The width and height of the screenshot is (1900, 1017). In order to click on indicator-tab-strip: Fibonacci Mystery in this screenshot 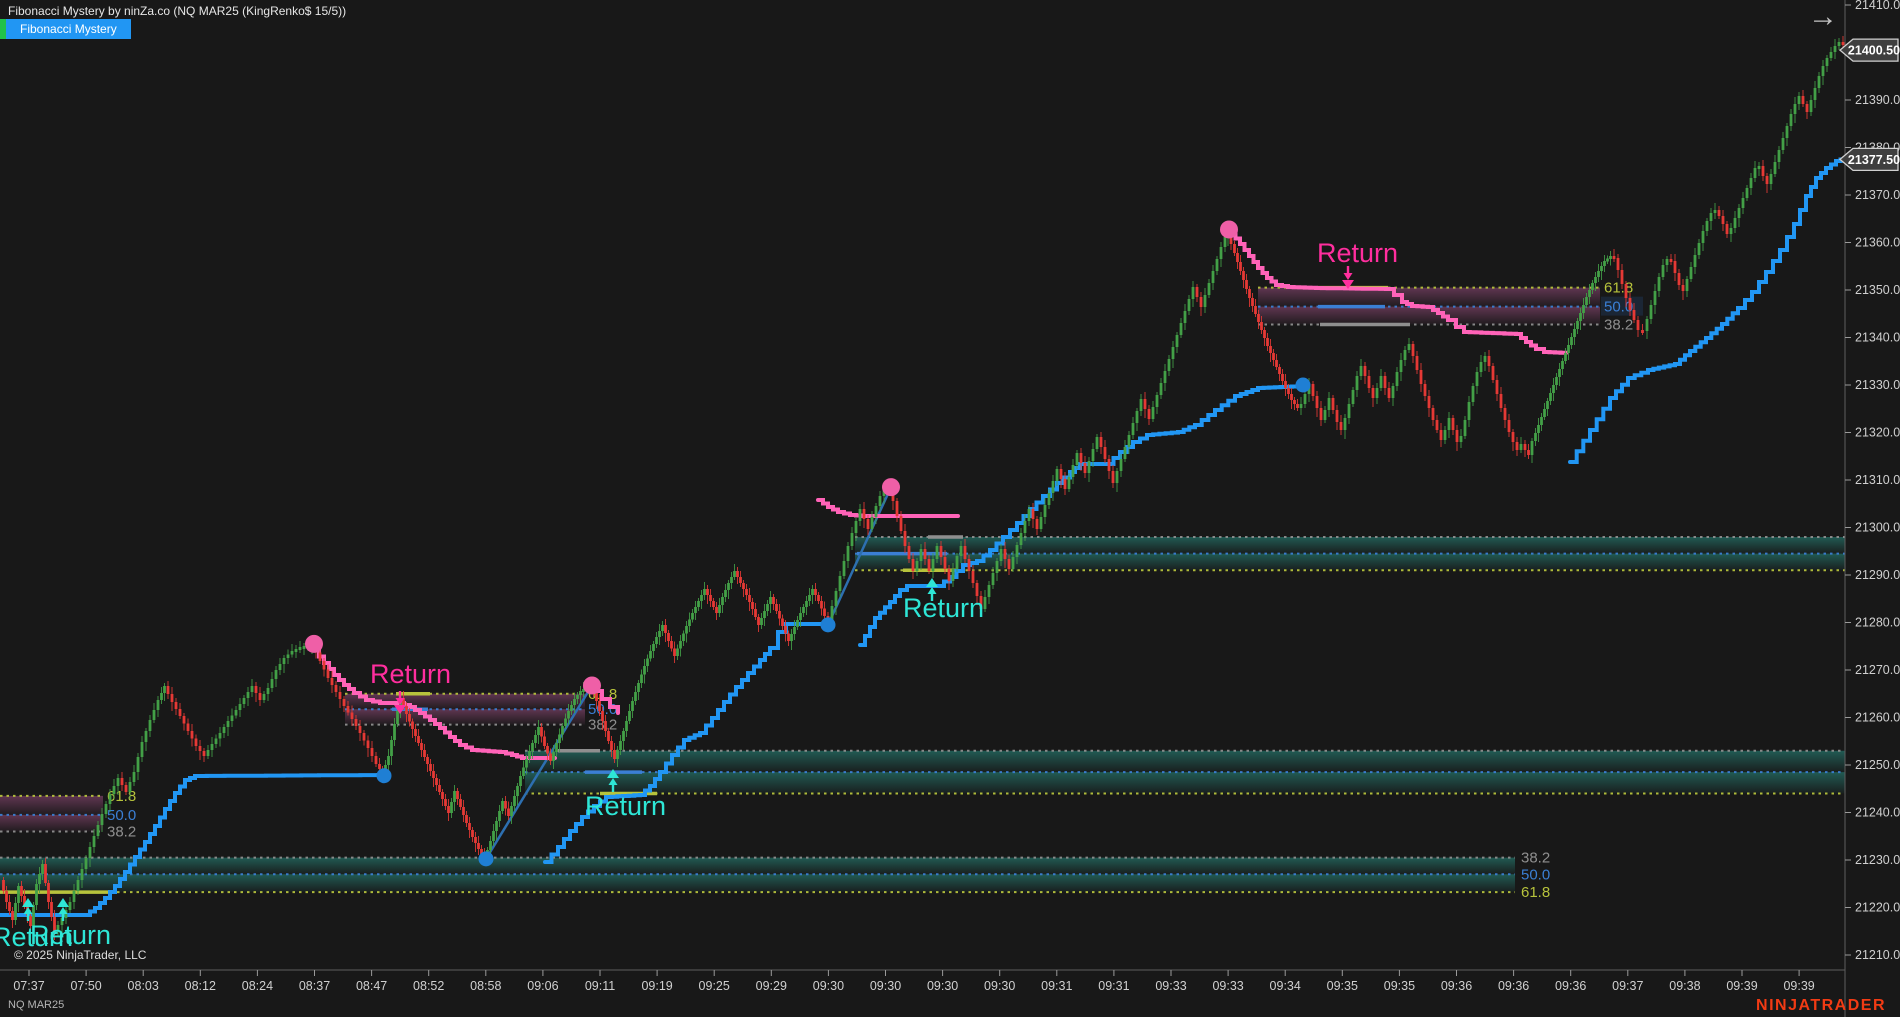, I will do `click(65, 29)`.